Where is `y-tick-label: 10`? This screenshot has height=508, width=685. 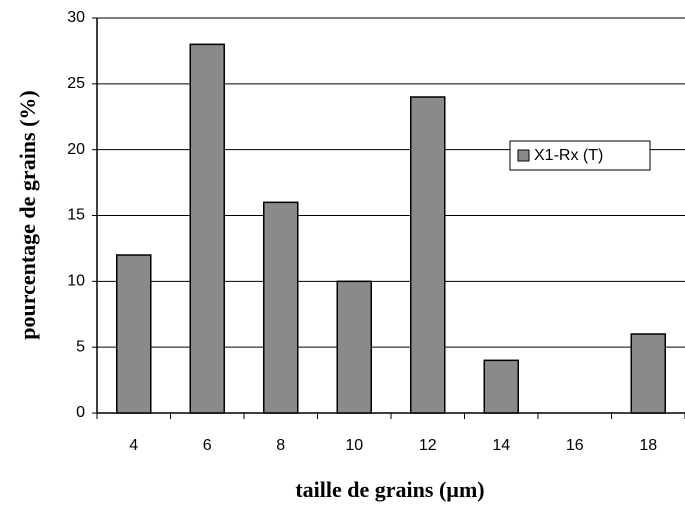
y-tick-label: 10 is located at coordinates (76, 281).